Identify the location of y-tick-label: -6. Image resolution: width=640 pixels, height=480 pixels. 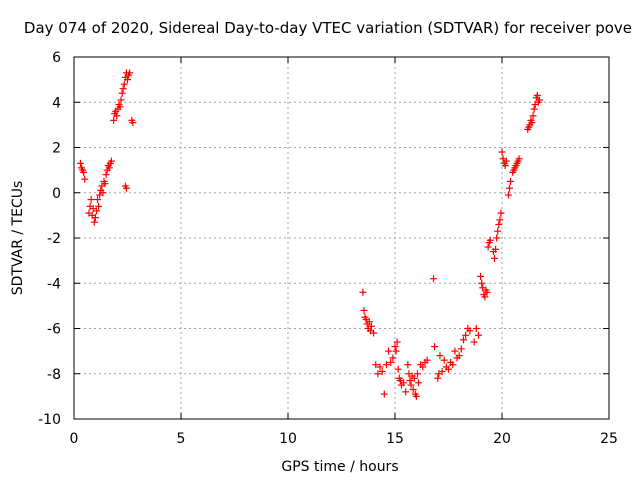
(54, 330).